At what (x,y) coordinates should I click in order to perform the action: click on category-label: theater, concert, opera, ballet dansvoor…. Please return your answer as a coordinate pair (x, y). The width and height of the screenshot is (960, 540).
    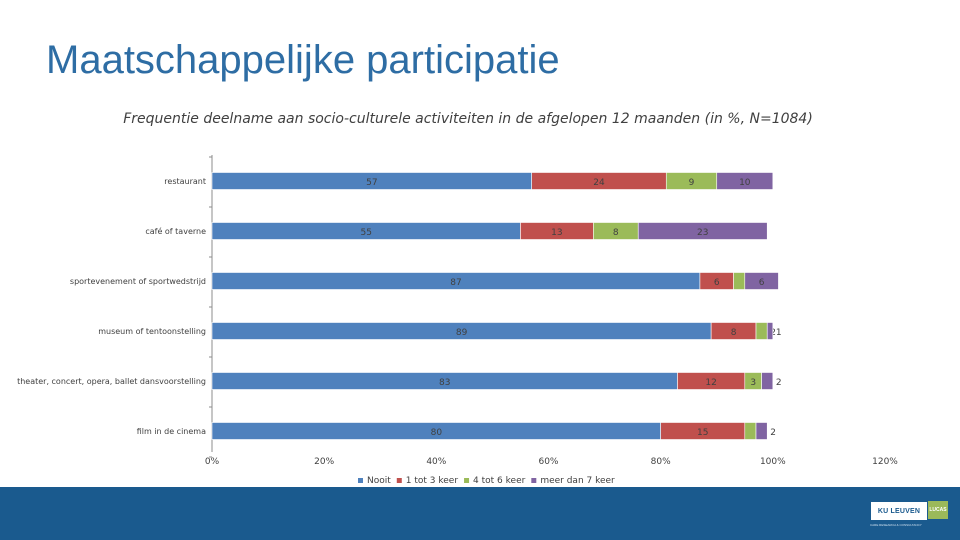
    Looking at the image, I should click on (111, 381).